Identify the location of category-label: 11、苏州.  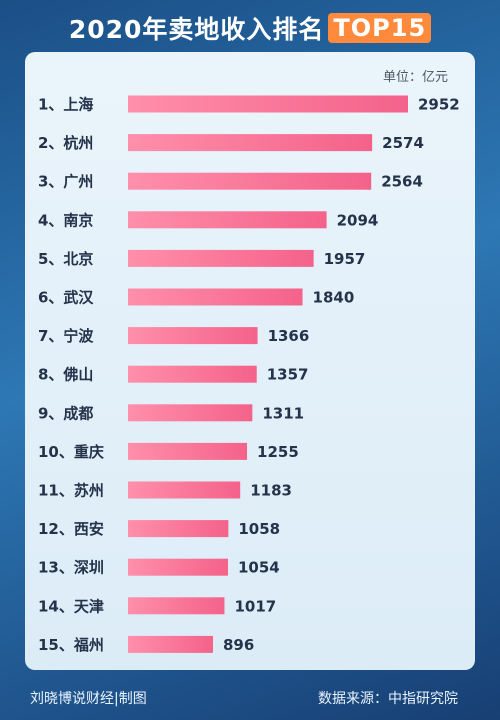
(71, 491).